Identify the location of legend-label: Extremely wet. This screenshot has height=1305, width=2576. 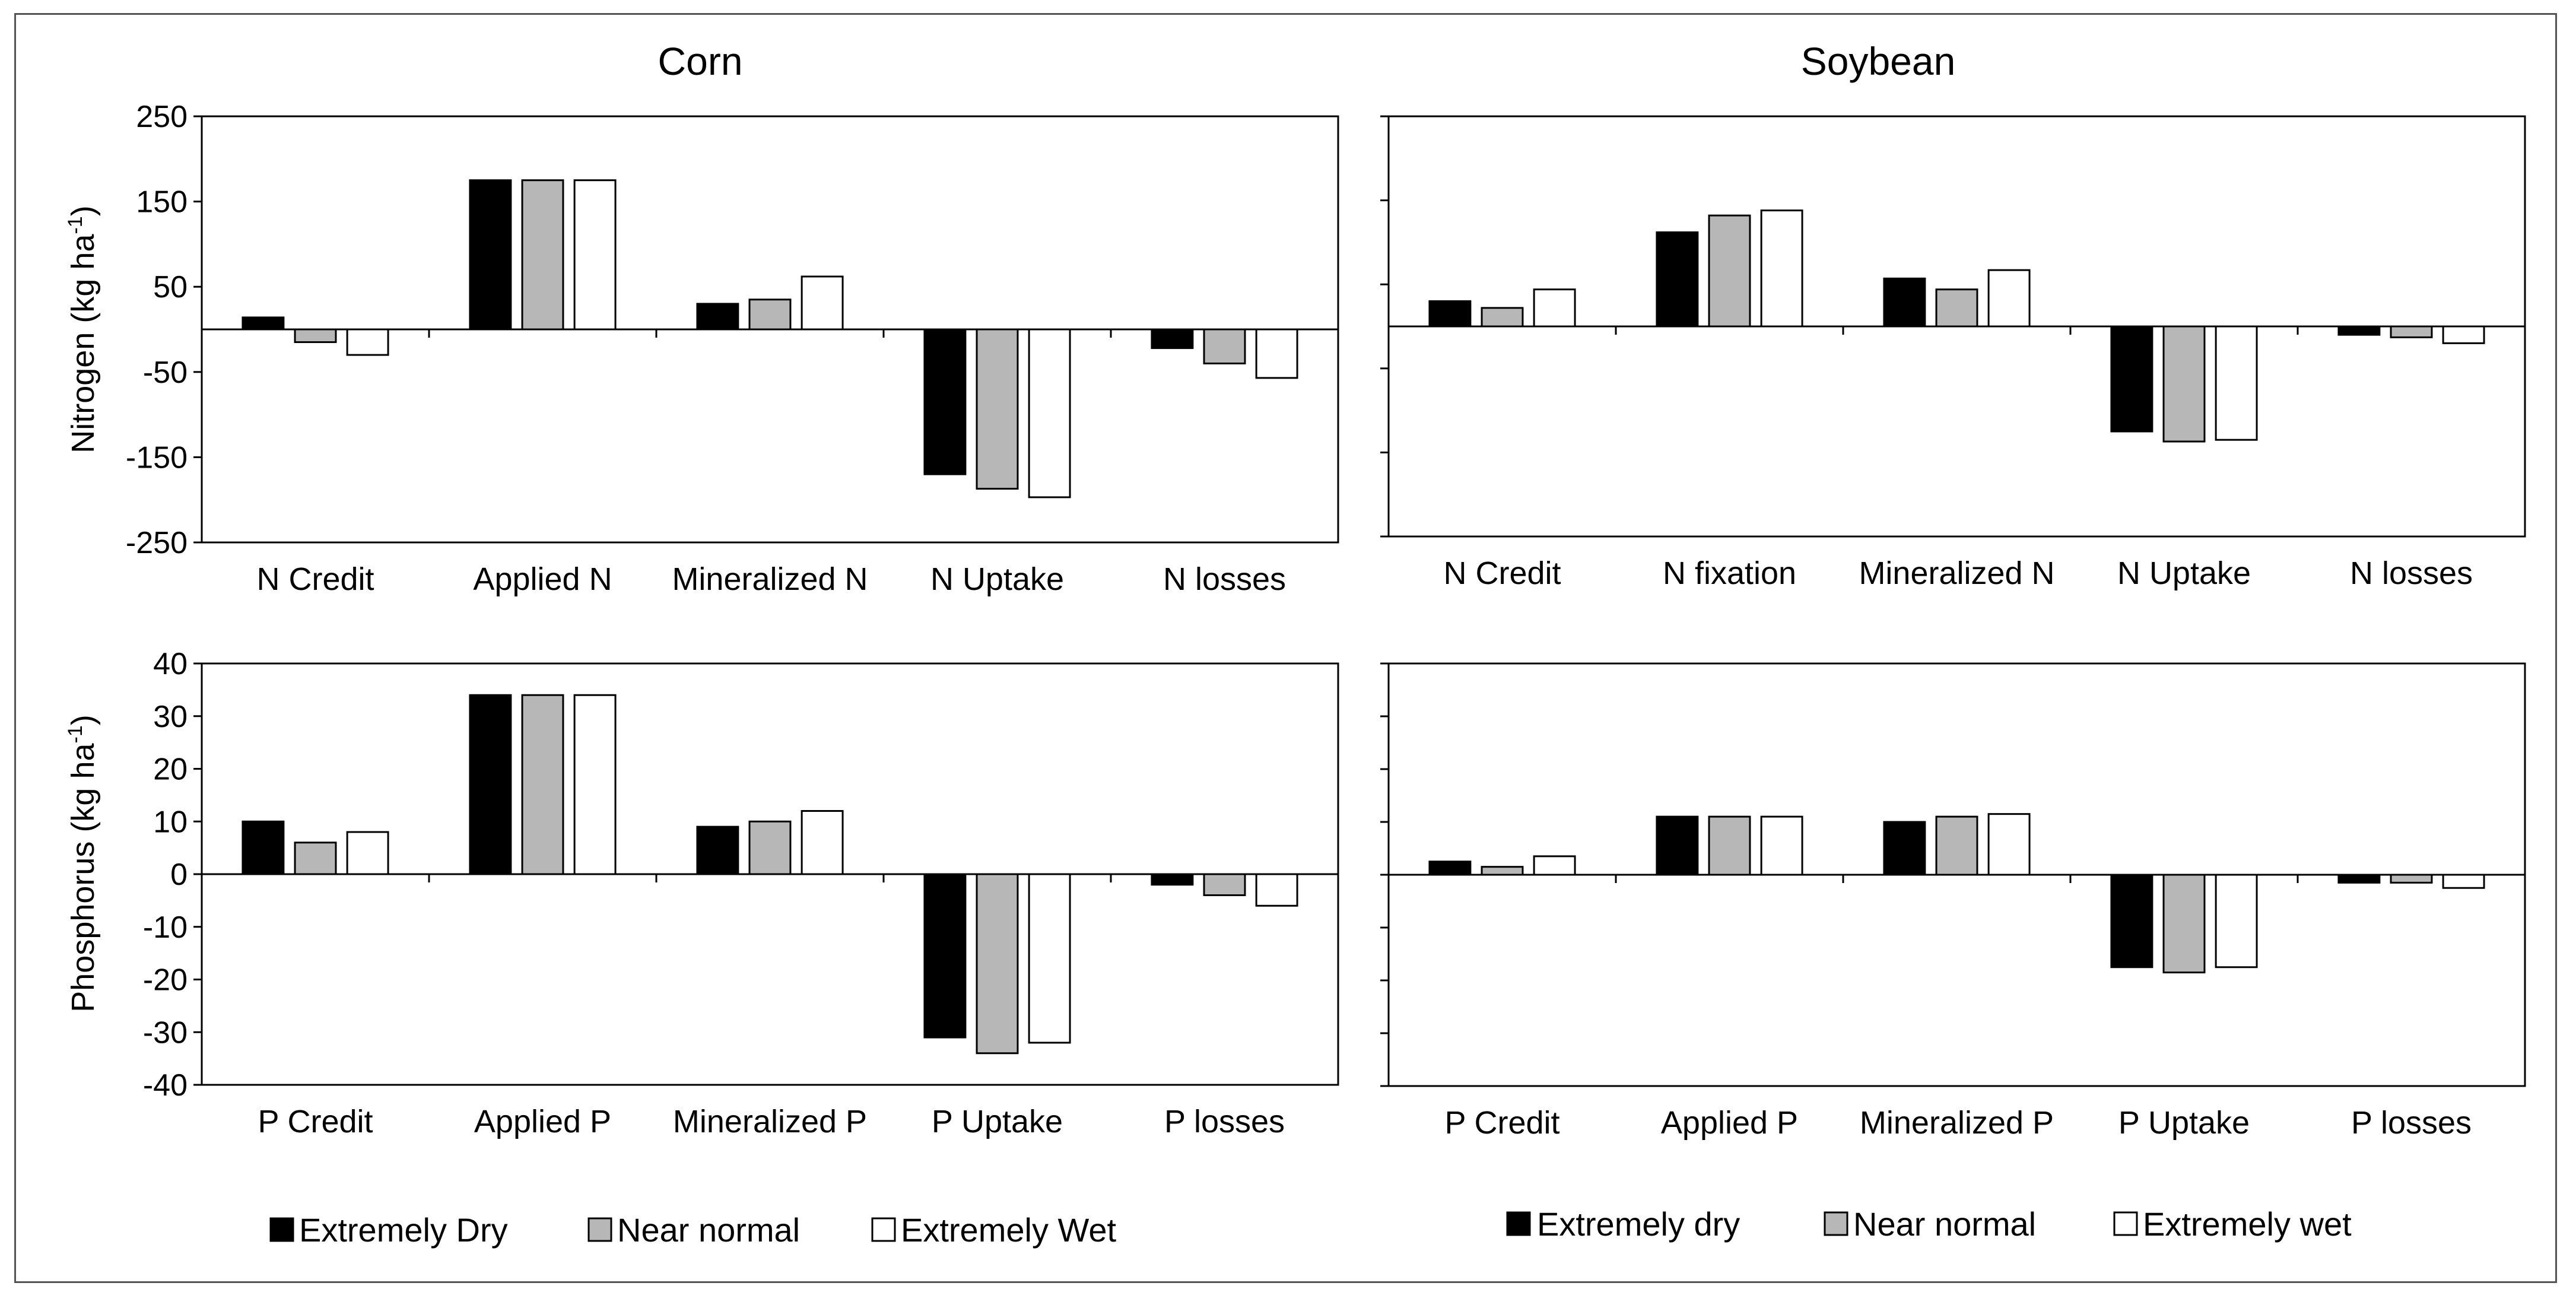
(2247, 1224).